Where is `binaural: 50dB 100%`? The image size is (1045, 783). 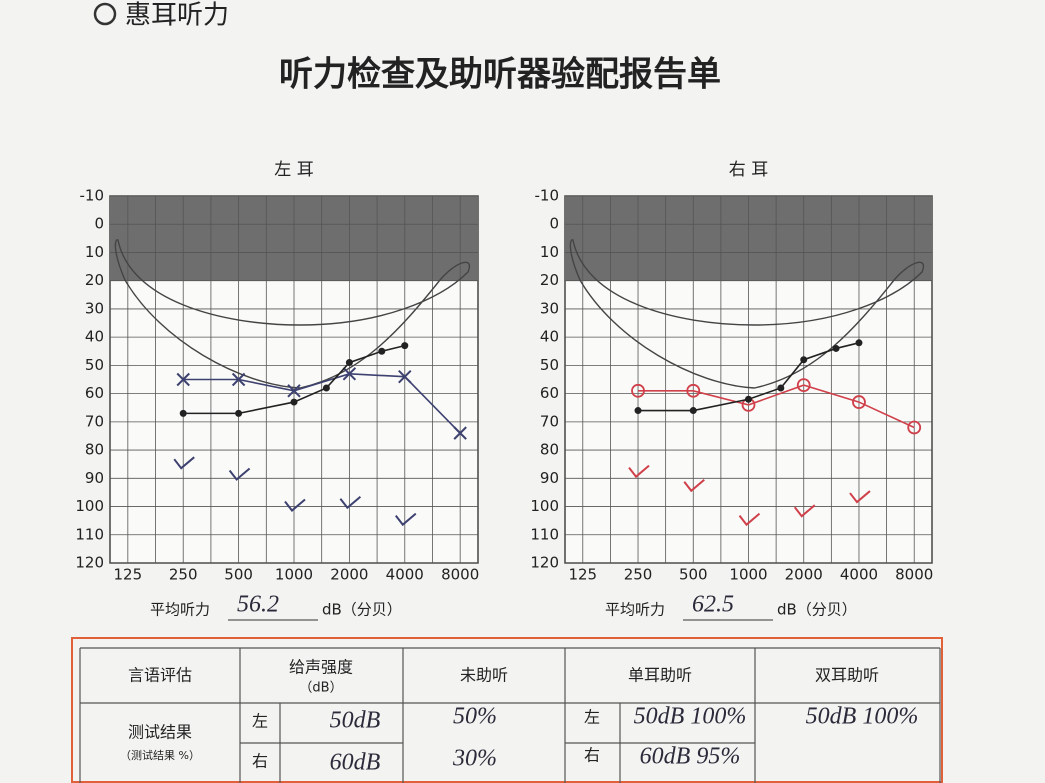 binaural: 50dB 100% is located at coordinates (862, 717).